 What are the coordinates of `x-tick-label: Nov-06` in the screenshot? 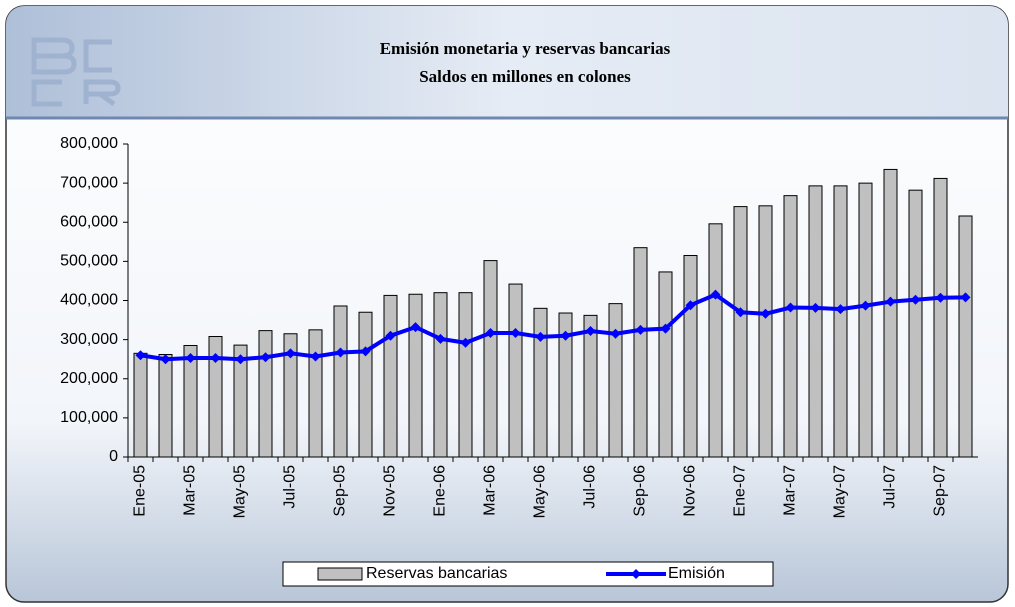 It's located at (690, 491).